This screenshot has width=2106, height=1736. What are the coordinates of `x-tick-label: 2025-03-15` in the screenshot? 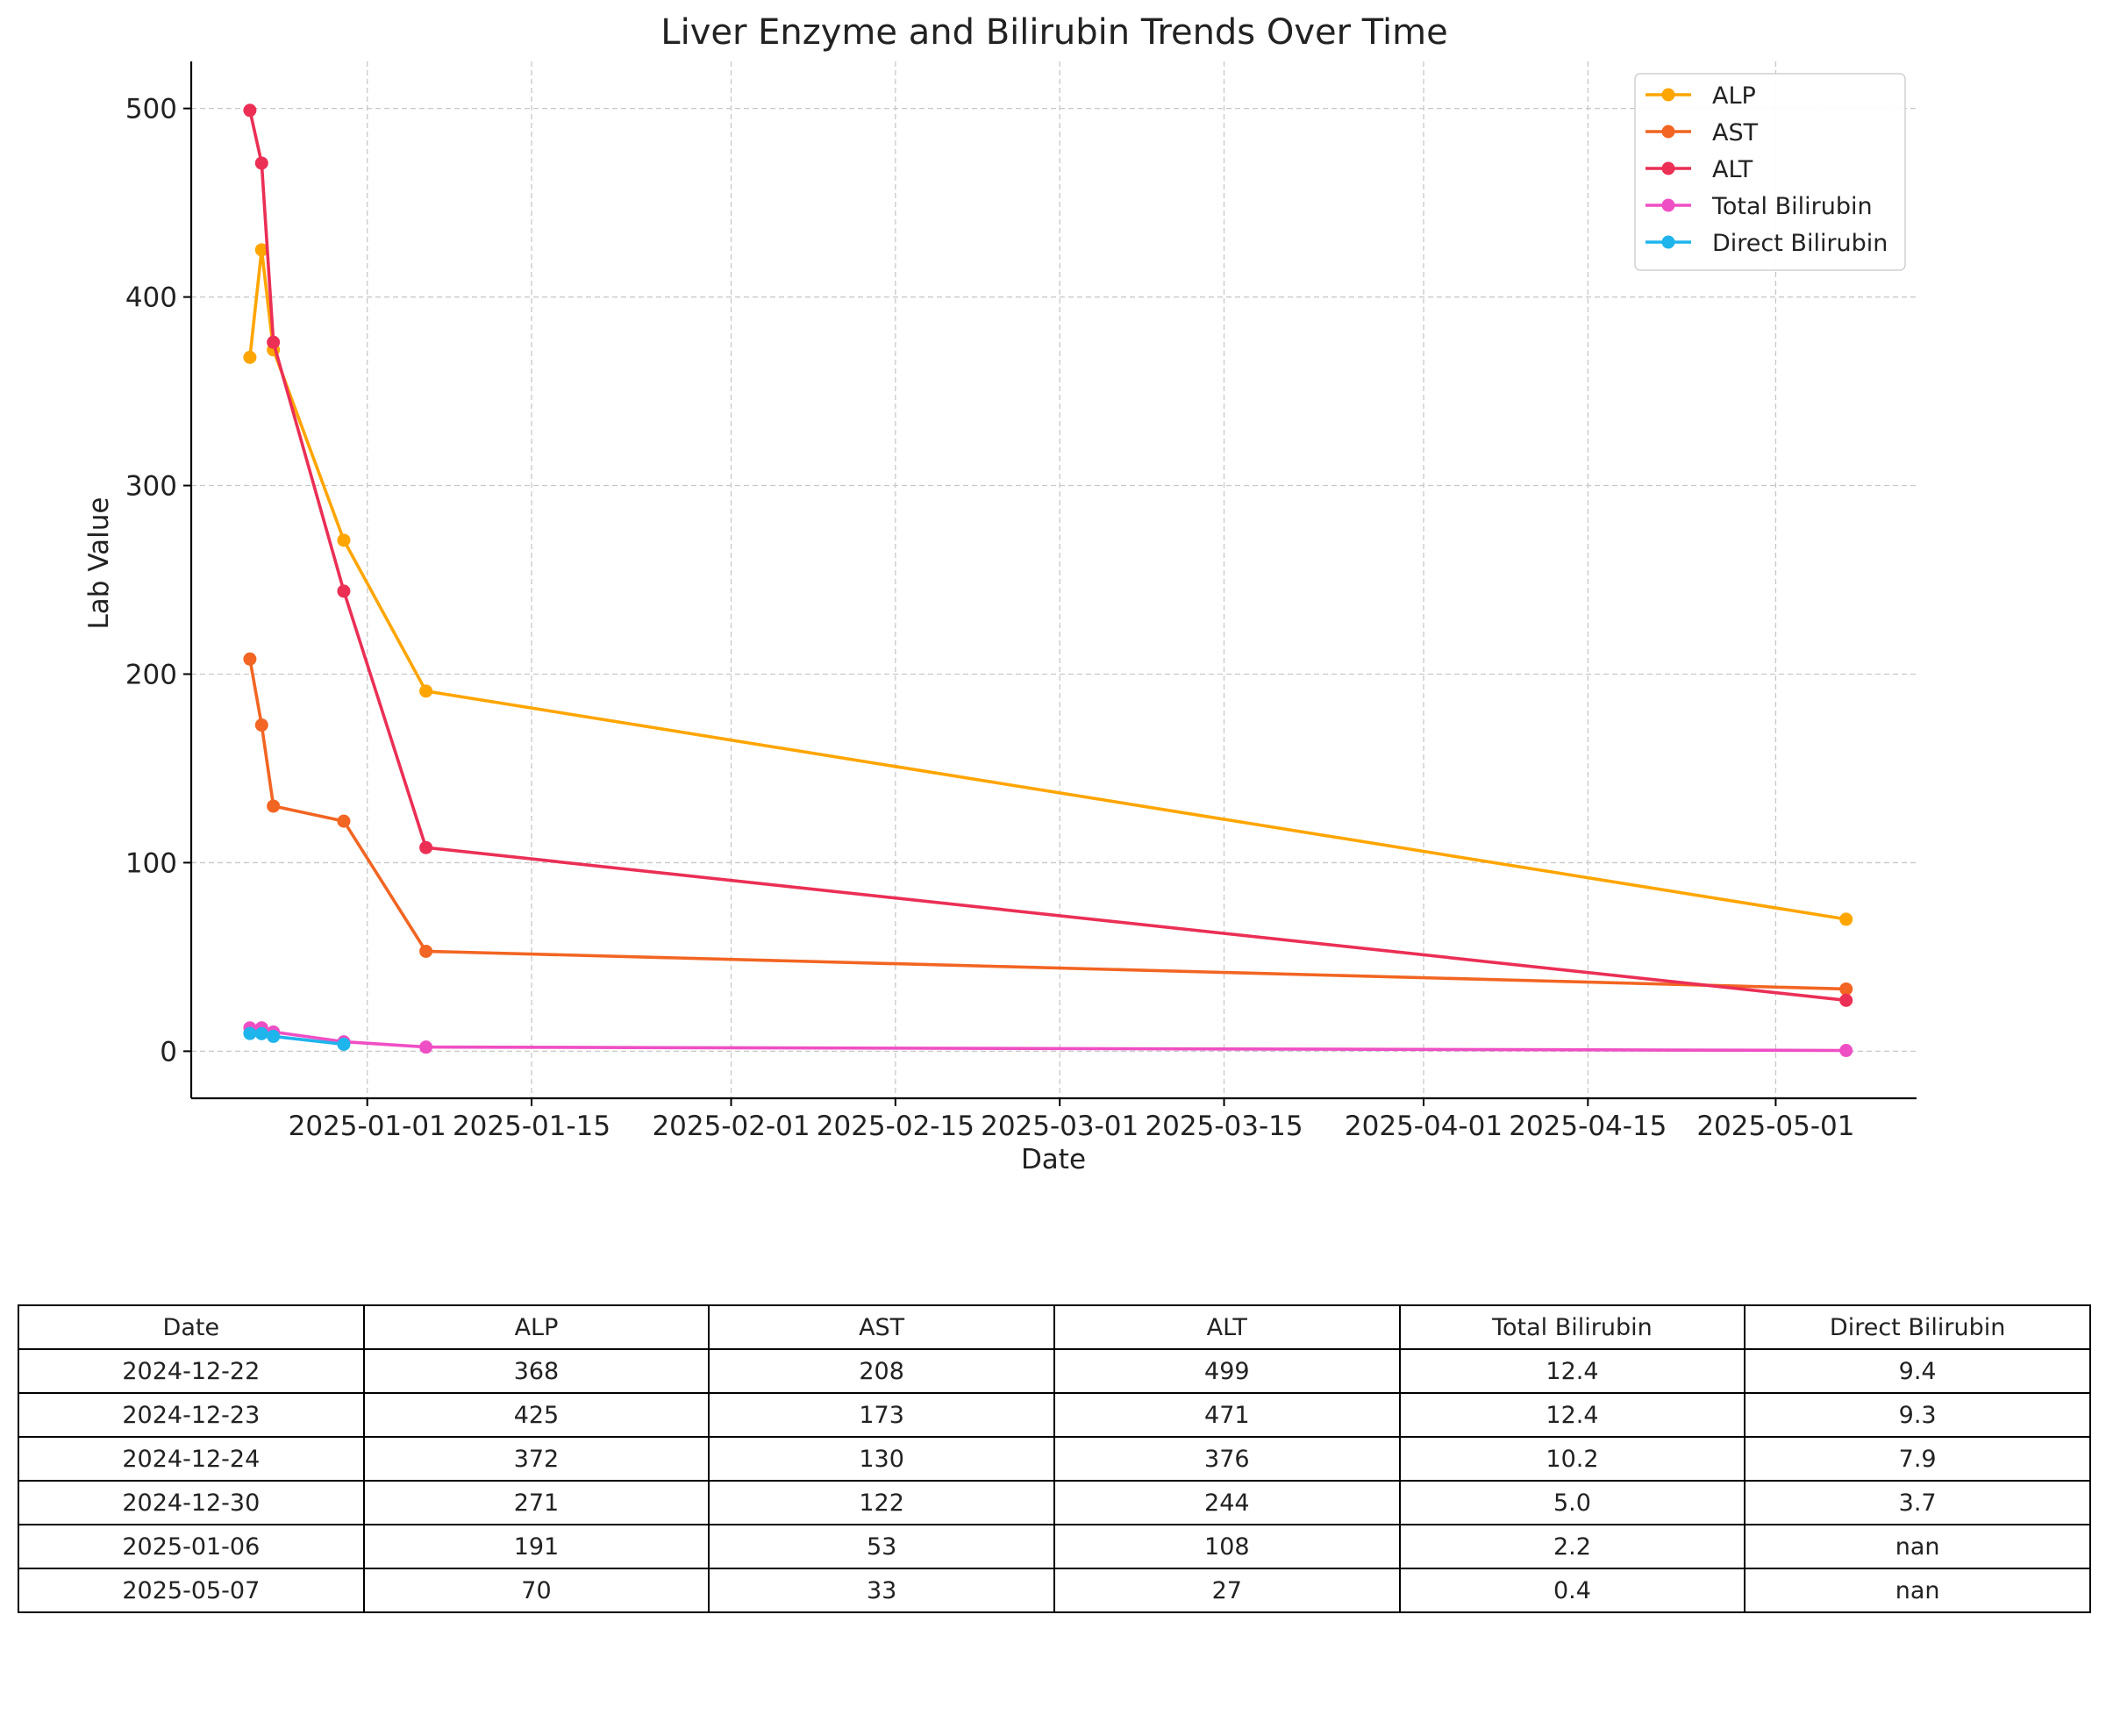 It's located at (1224, 1126).